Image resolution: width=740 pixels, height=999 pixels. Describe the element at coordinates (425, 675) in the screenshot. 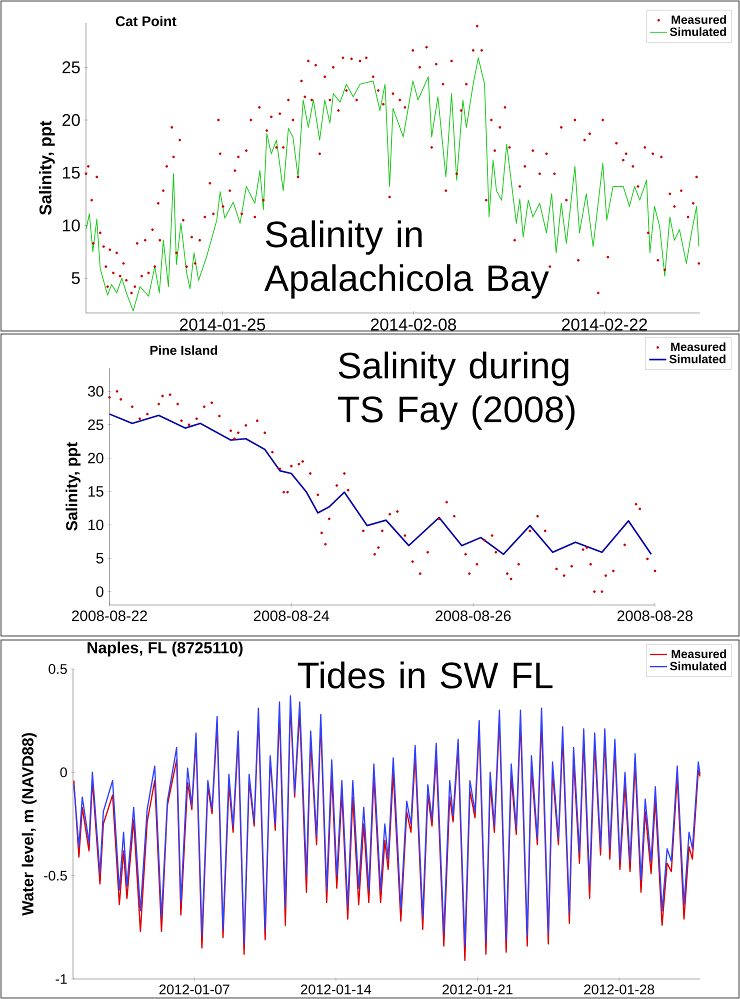

I see `annotation: Tides in SW FL` at that location.